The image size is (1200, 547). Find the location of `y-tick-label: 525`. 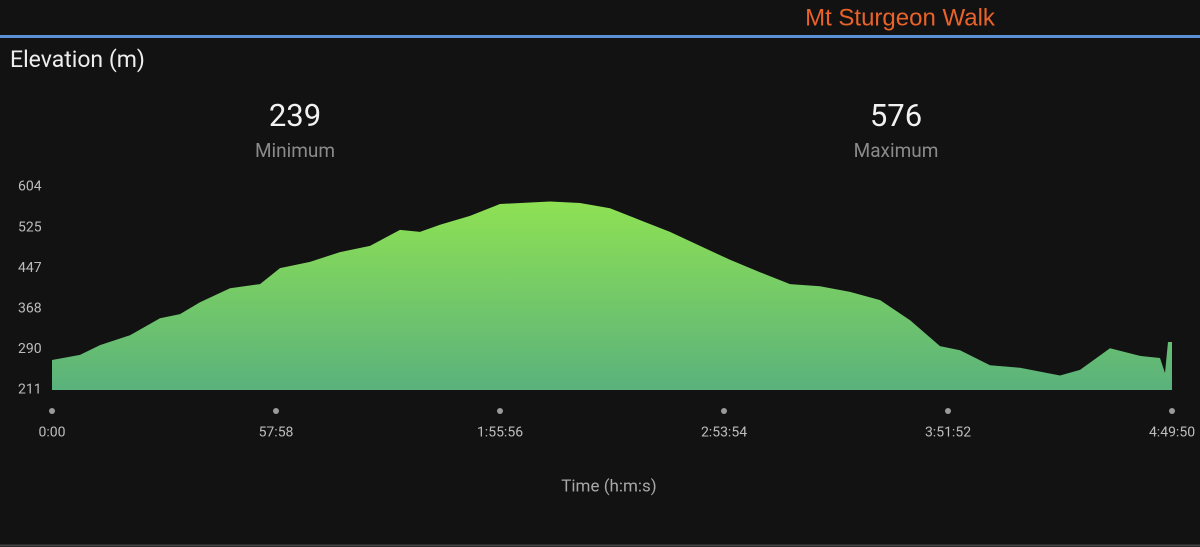

y-tick-label: 525 is located at coordinates (30, 228).